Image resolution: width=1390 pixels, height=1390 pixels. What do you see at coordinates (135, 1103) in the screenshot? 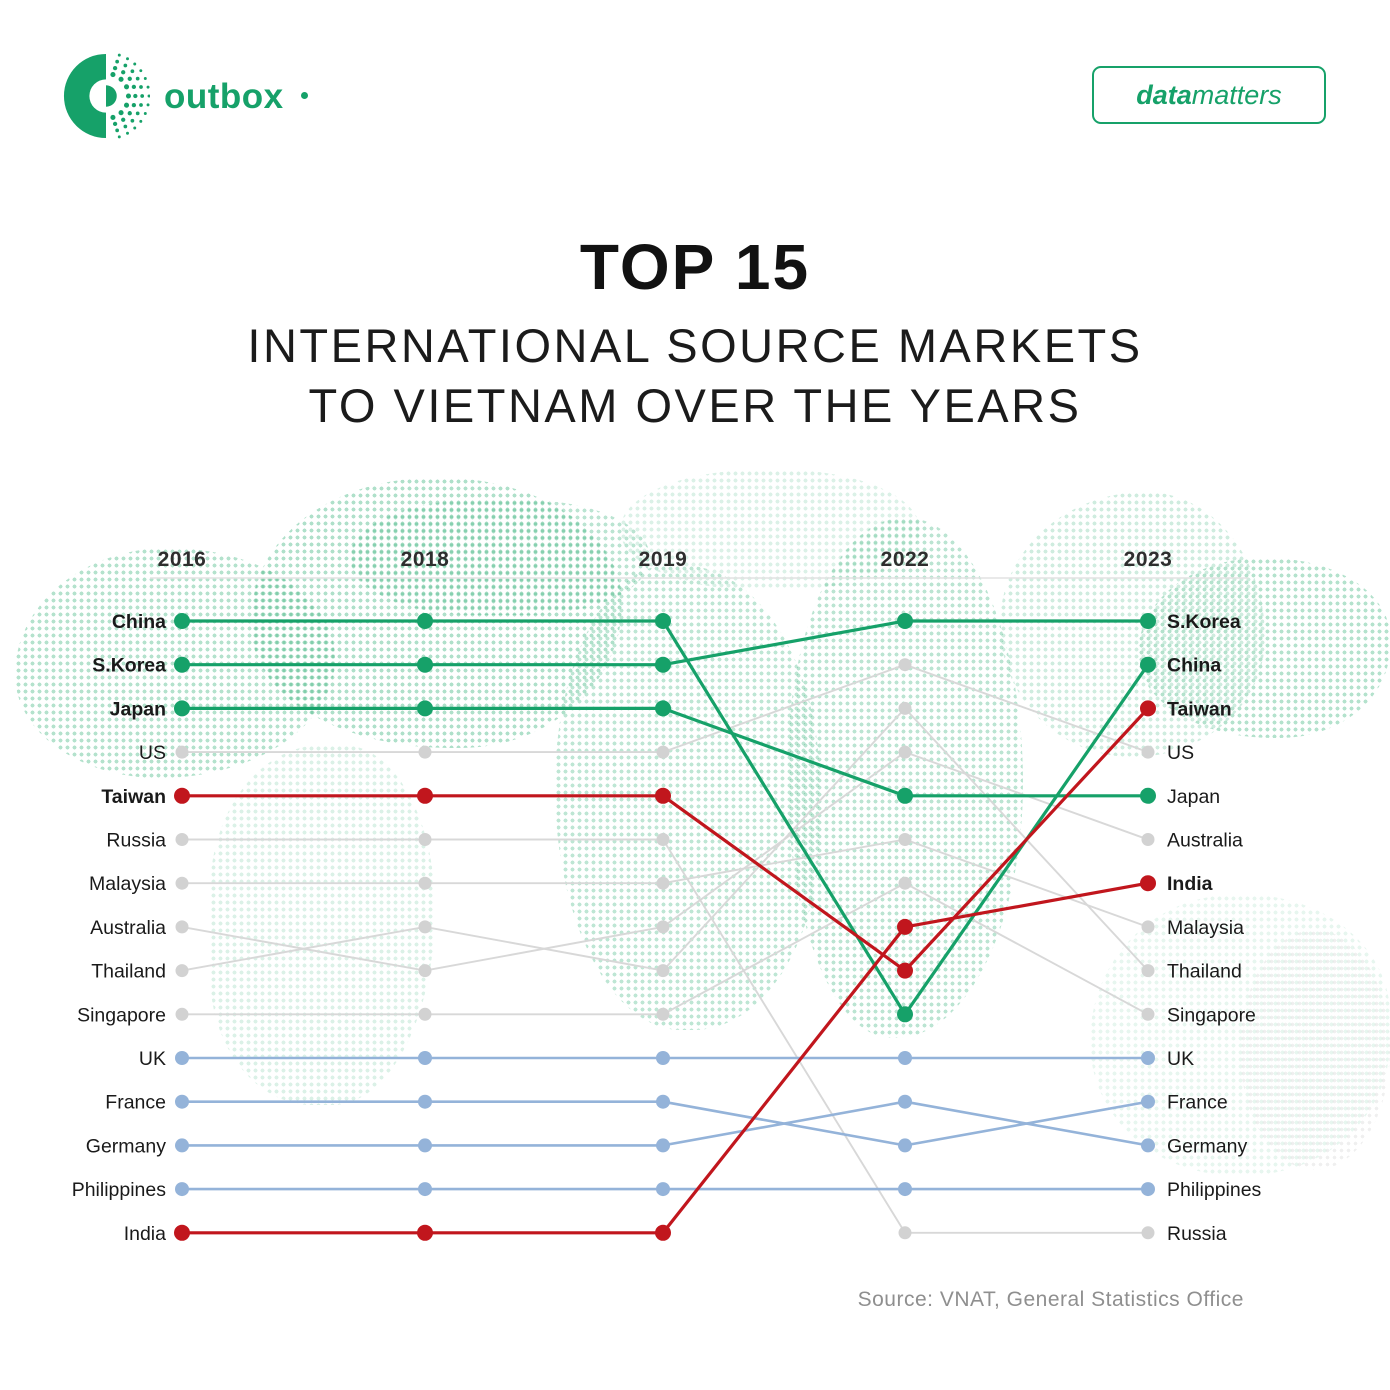
I see `left-label-France: France` at bounding box center [135, 1103].